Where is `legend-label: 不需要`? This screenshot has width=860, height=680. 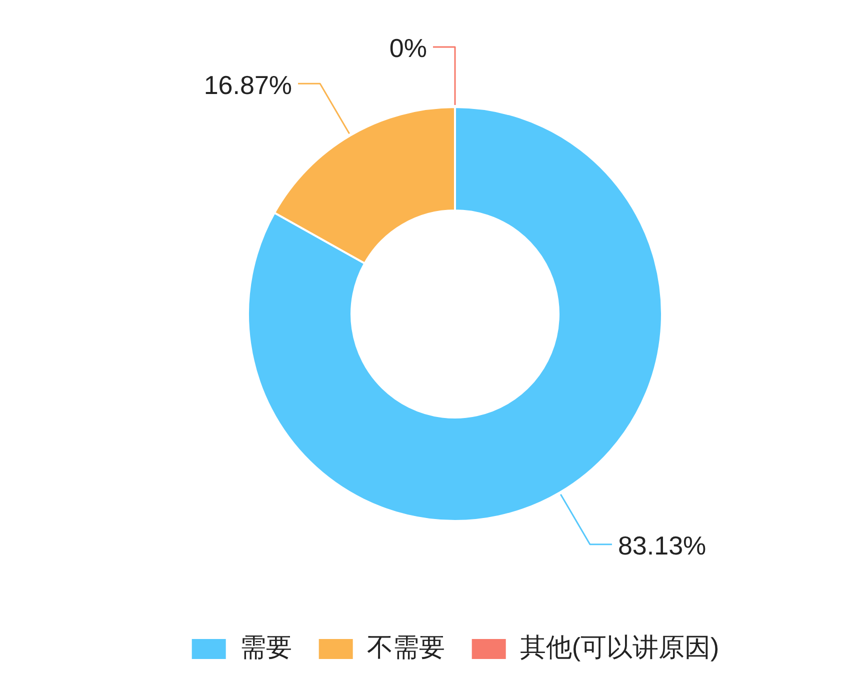 legend-label: 不需要 is located at coordinates (405, 647).